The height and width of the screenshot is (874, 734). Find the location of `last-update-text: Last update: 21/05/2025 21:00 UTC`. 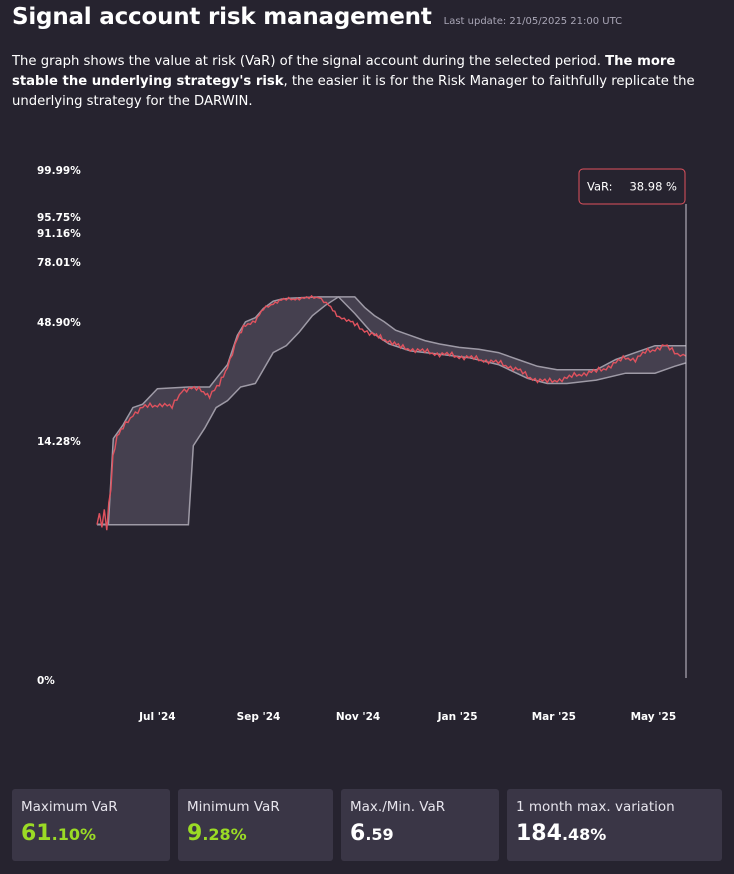

last-update-text: Last update: 21/05/2025 21:00 UTC is located at coordinates (533, 21).